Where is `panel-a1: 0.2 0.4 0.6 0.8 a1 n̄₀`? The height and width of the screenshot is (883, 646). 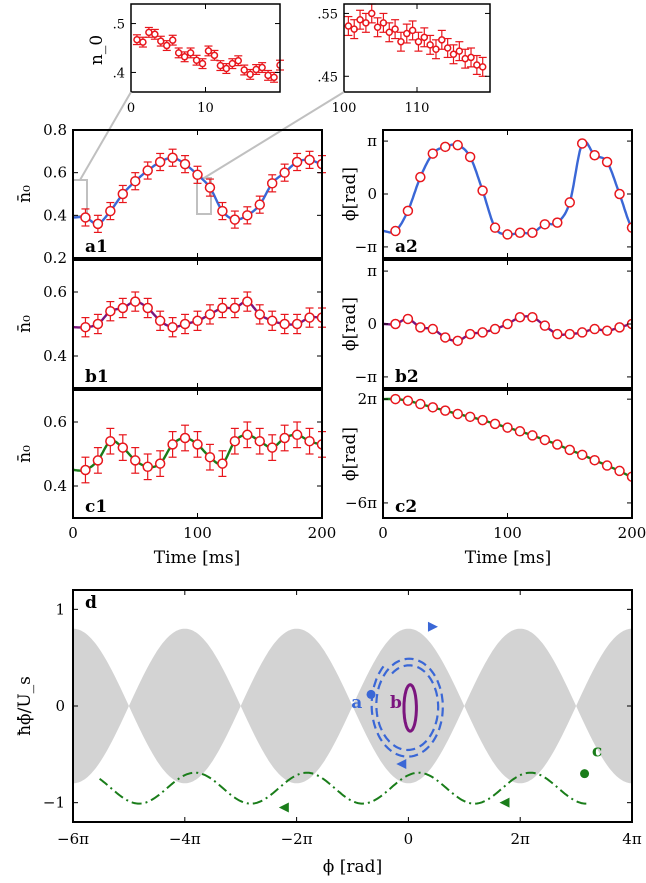 panel-a1: 0.2 0.4 0.6 0.8 a1 n̄₀ is located at coordinates (170, 194).